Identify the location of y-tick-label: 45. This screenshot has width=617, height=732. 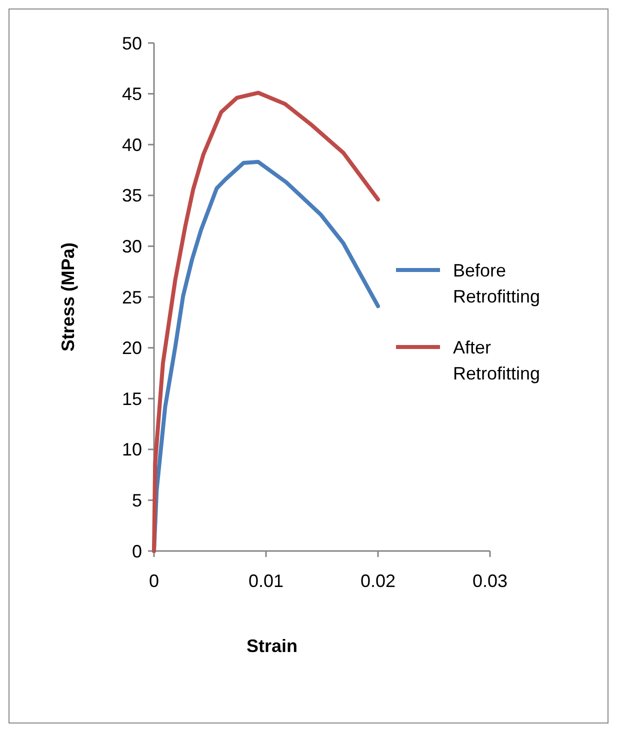
(132, 94).